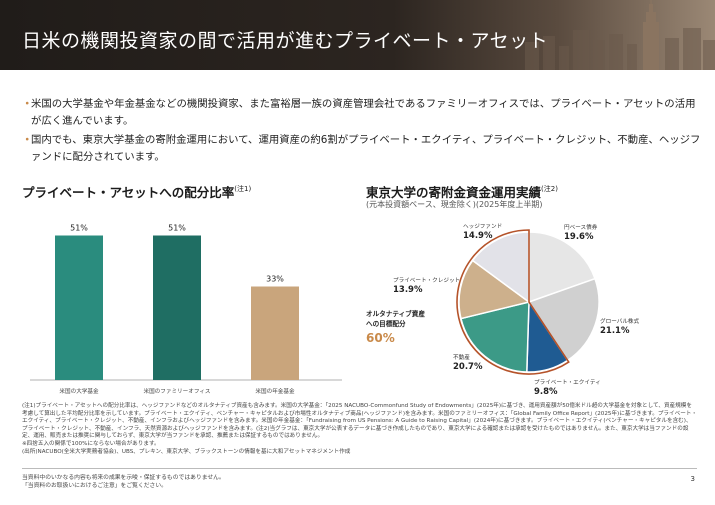 The height and width of the screenshot is (505, 715). Describe the element at coordinates (454, 192) in the screenshot. I see `pie-chart-title-text: 東京大学の寄附金資金運用実績` at that location.